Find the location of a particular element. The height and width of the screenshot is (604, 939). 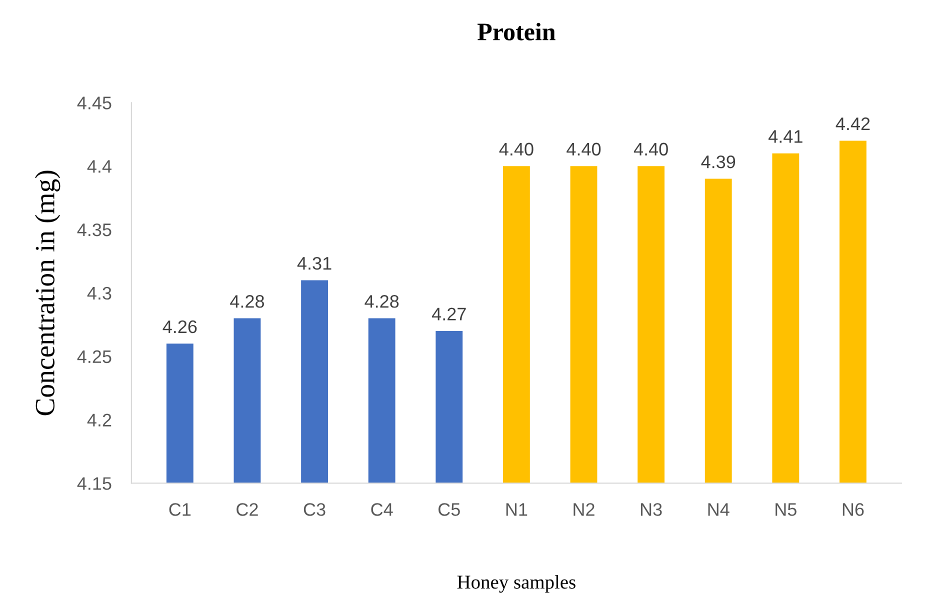

y-tick-label: 4.4 is located at coordinates (99, 166).